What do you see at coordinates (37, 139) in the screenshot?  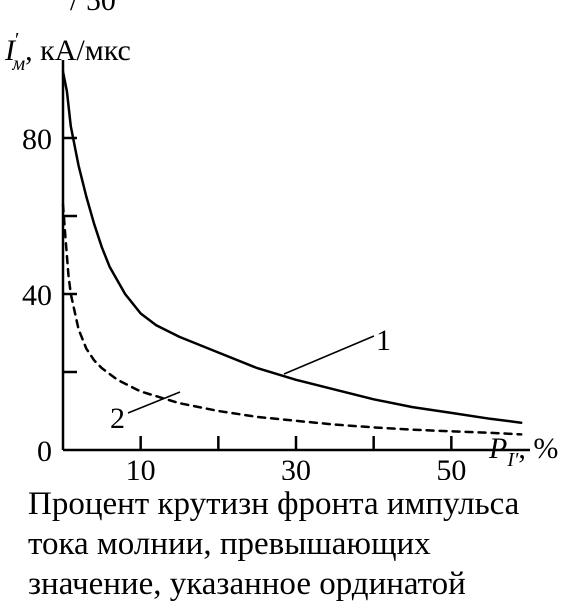 I see `y-tick-label: 80` at bounding box center [37, 139].